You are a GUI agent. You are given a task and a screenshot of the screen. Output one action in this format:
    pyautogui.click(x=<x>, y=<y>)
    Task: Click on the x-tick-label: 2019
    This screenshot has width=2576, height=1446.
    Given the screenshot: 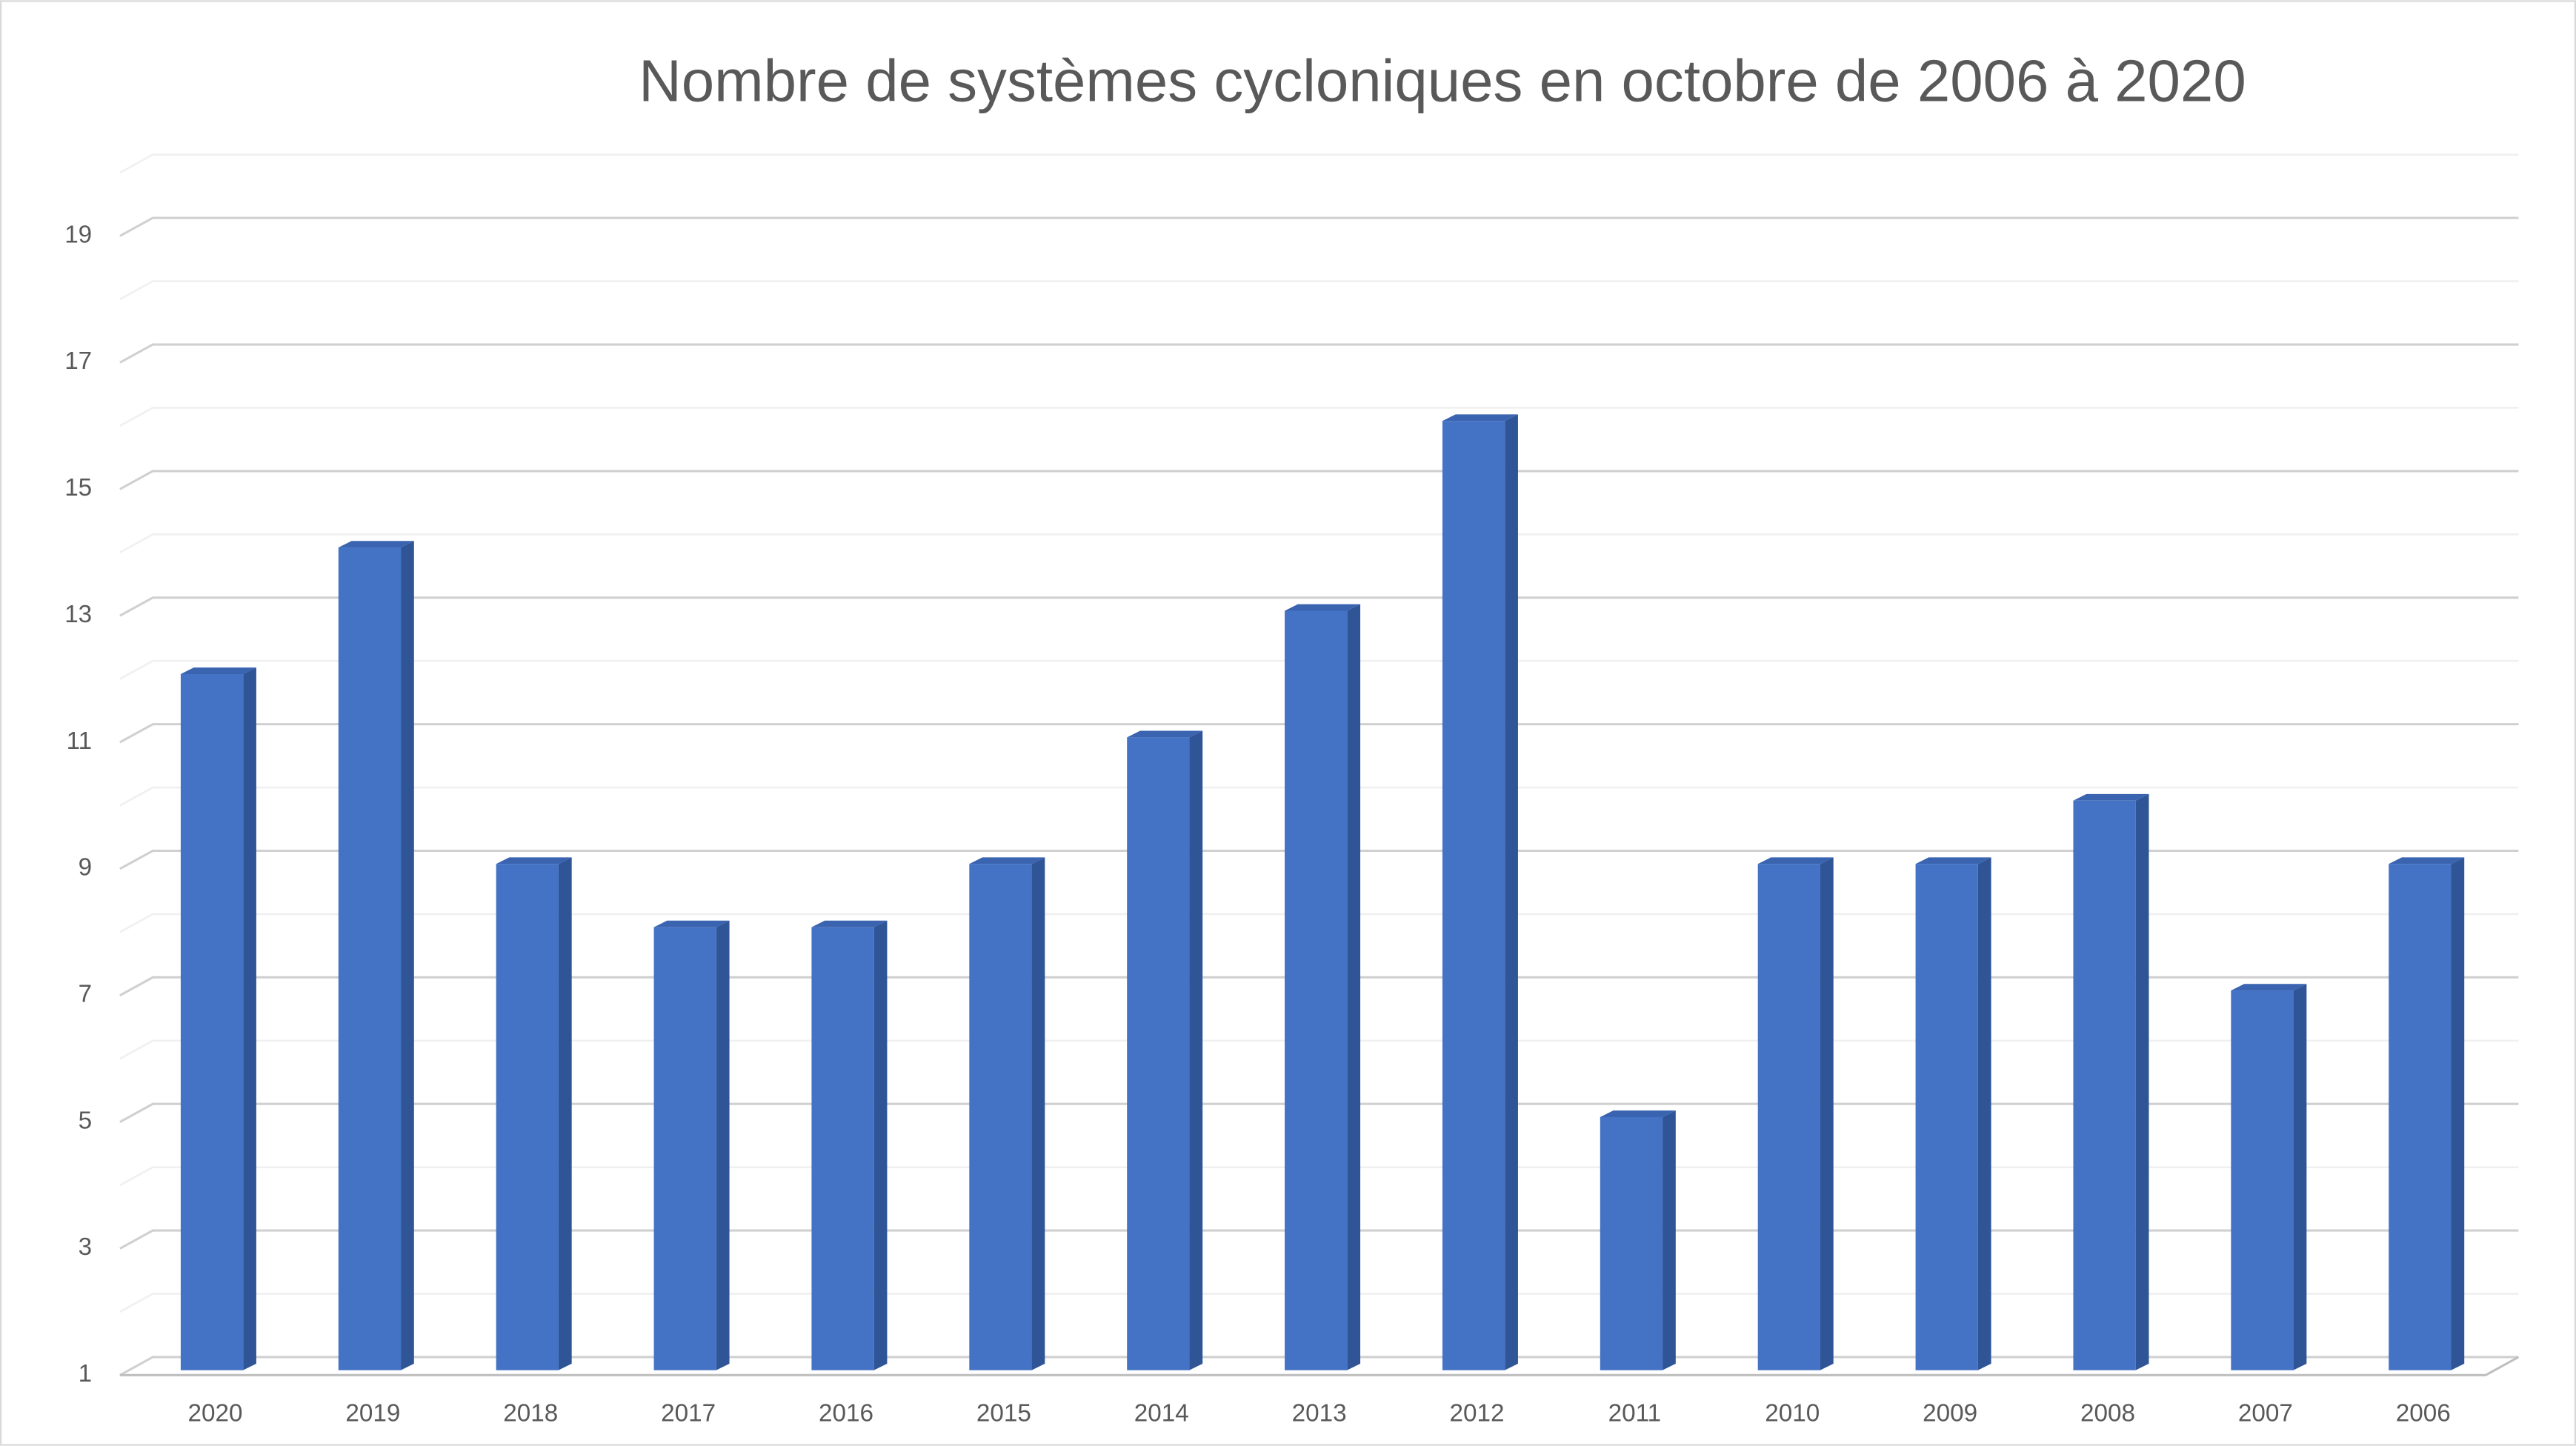 What is the action you would take?
    pyautogui.click(x=372, y=1413)
    